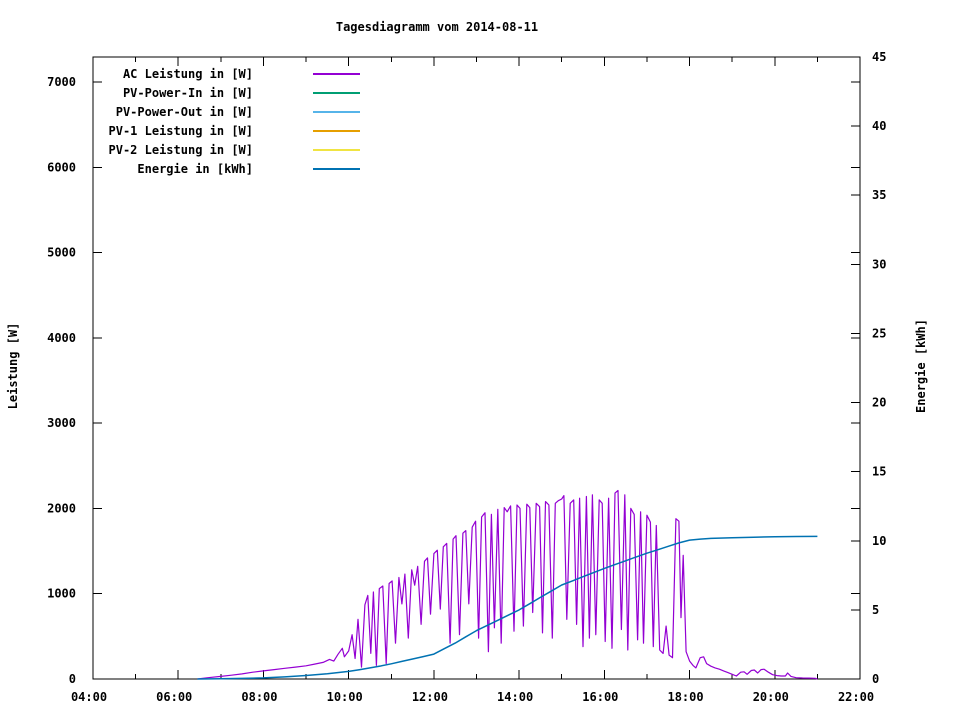 The height and width of the screenshot is (720, 960). I want to click on y2-tick-label: 15, so click(879, 472).